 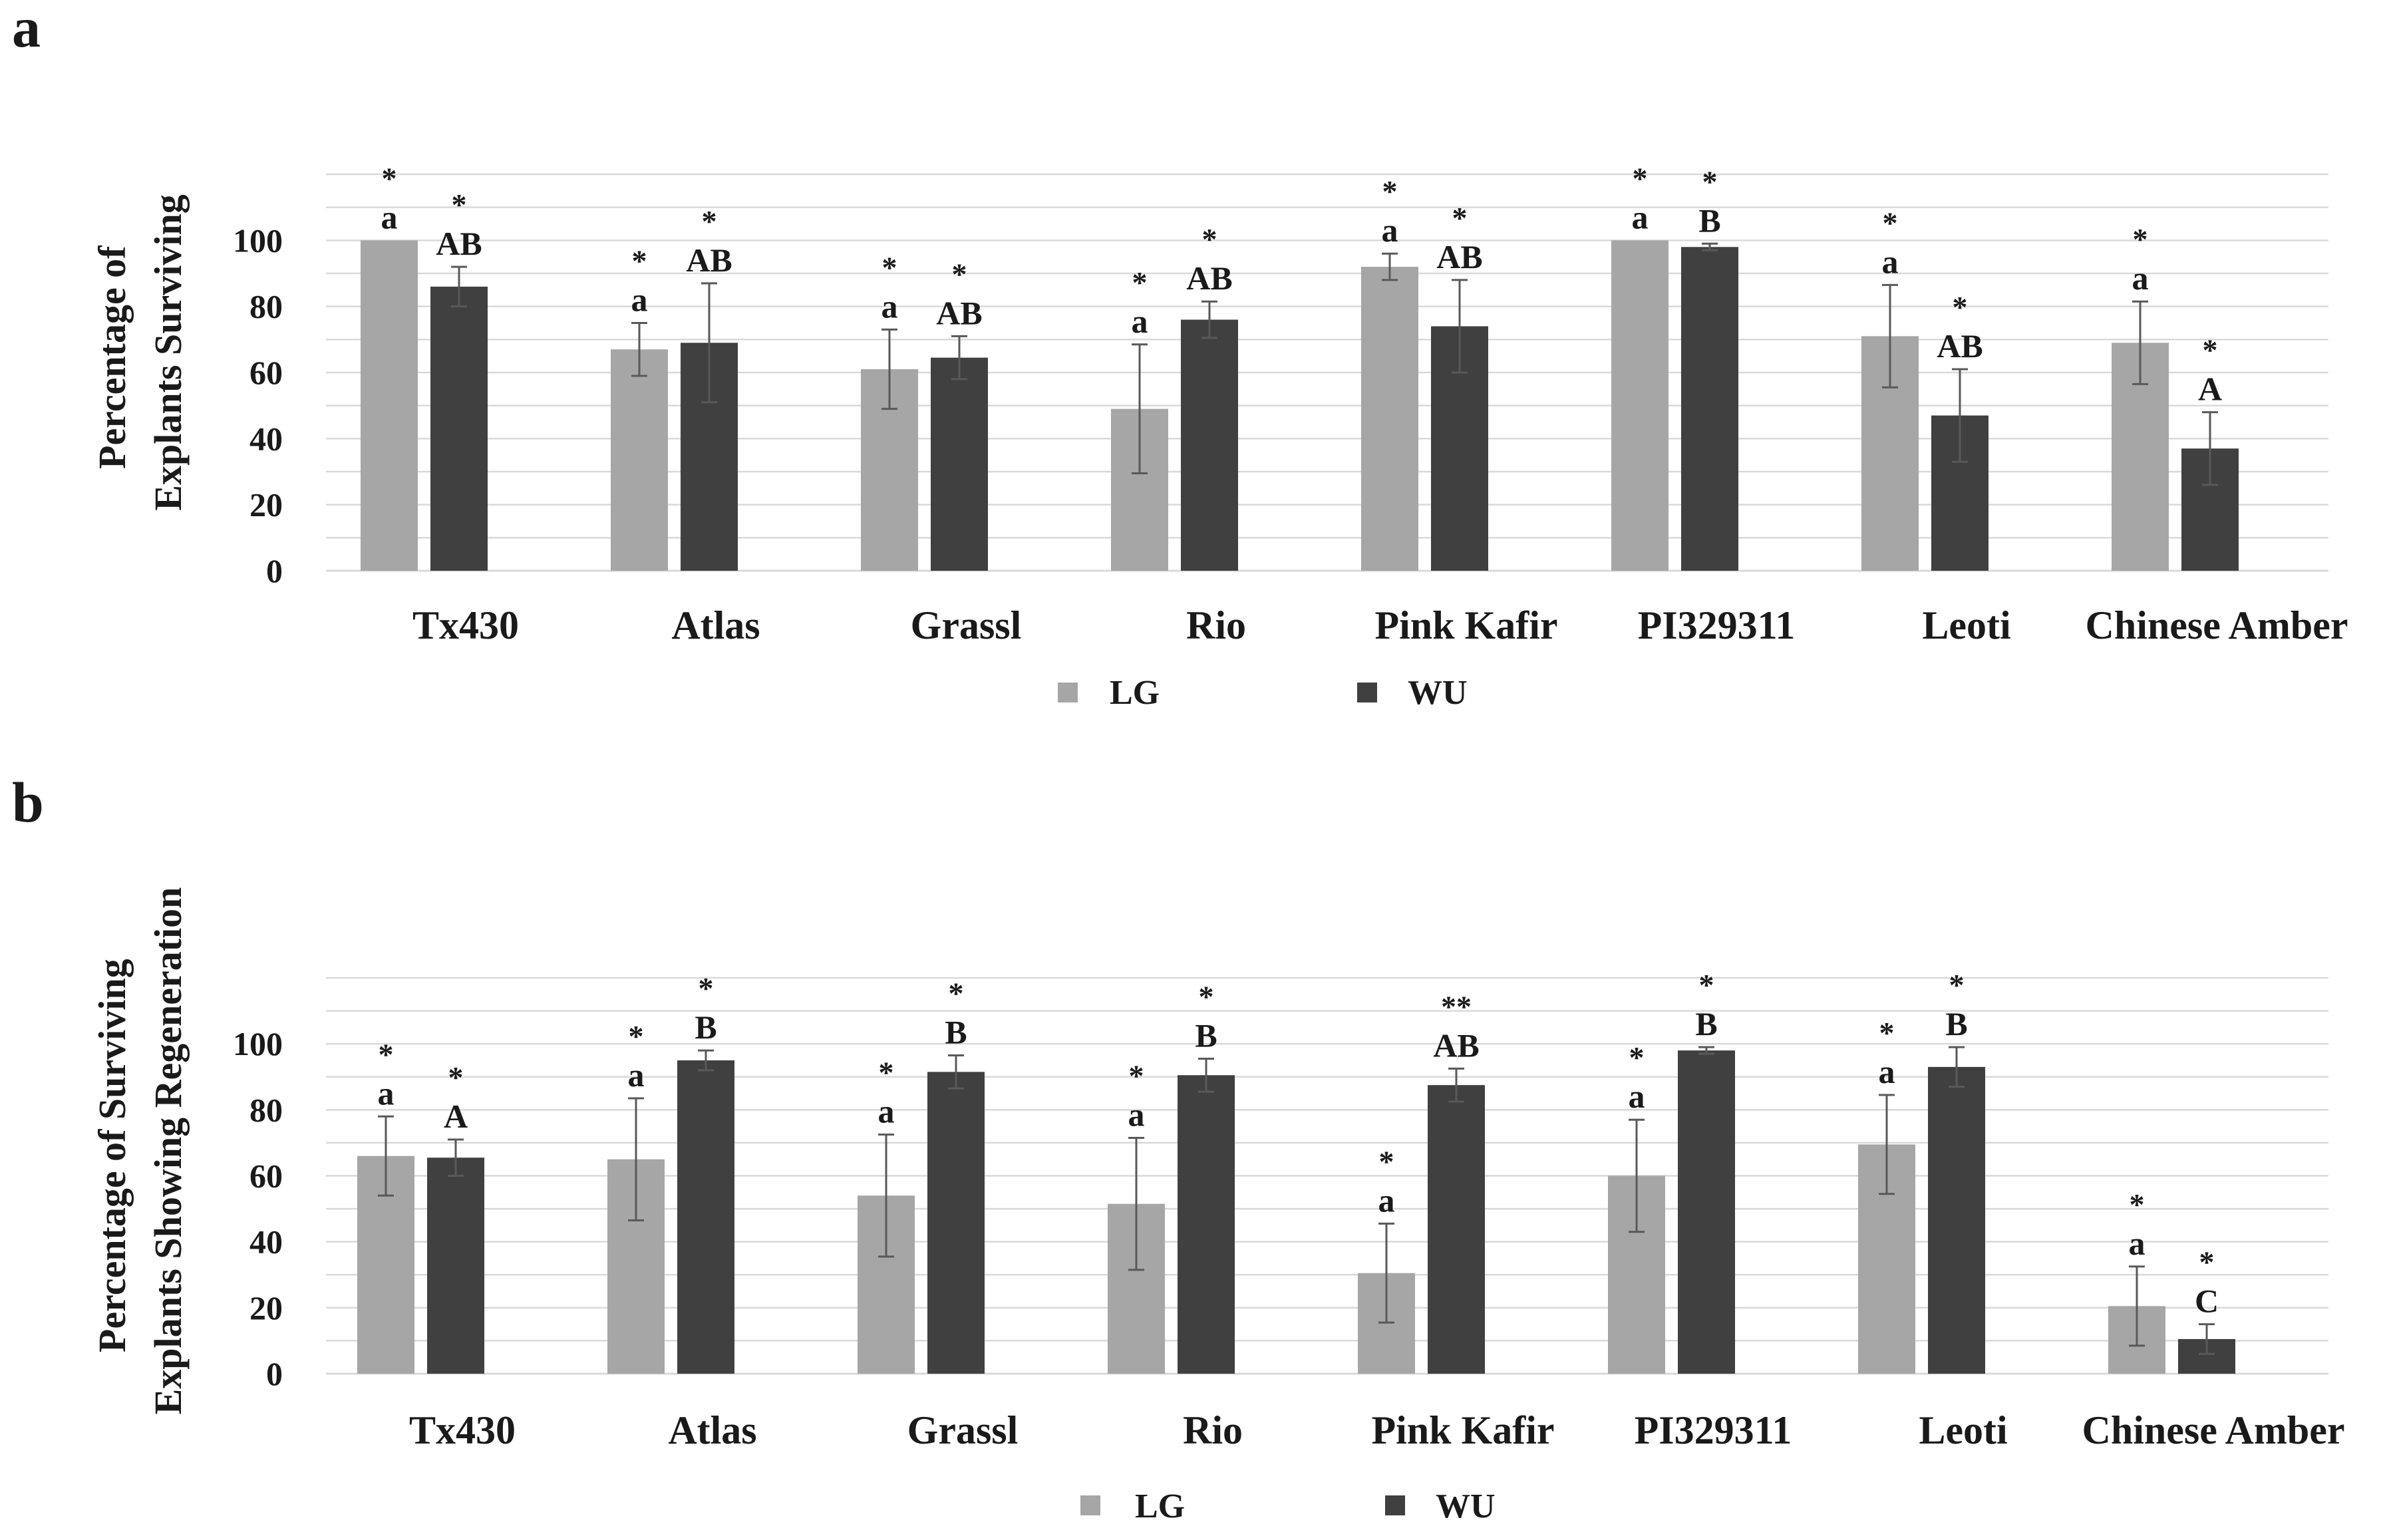 I want to click on y-axis-label-a: Percentage of Explants Surviving, so click(x=140, y=352).